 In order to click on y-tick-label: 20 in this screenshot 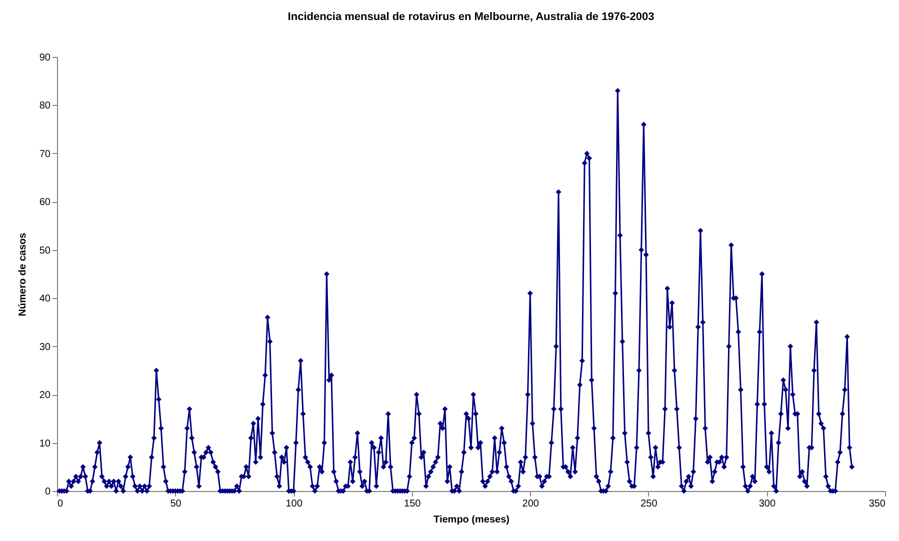, I will do `click(45, 396)`.